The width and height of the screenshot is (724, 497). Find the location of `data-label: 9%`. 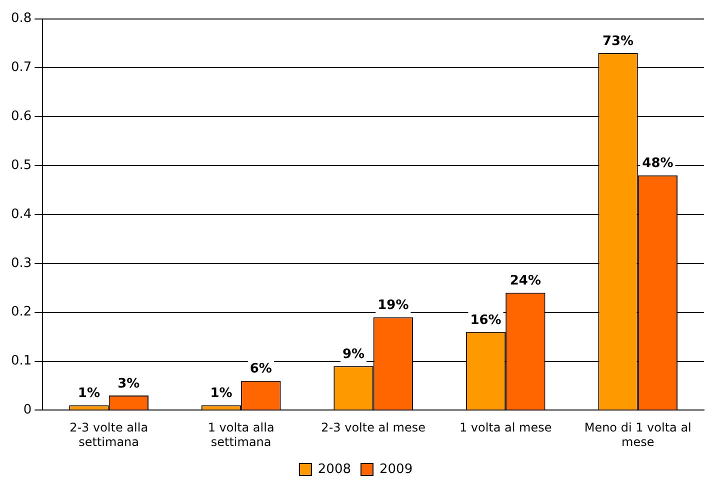

data-label: 9% is located at coordinates (353, 354).